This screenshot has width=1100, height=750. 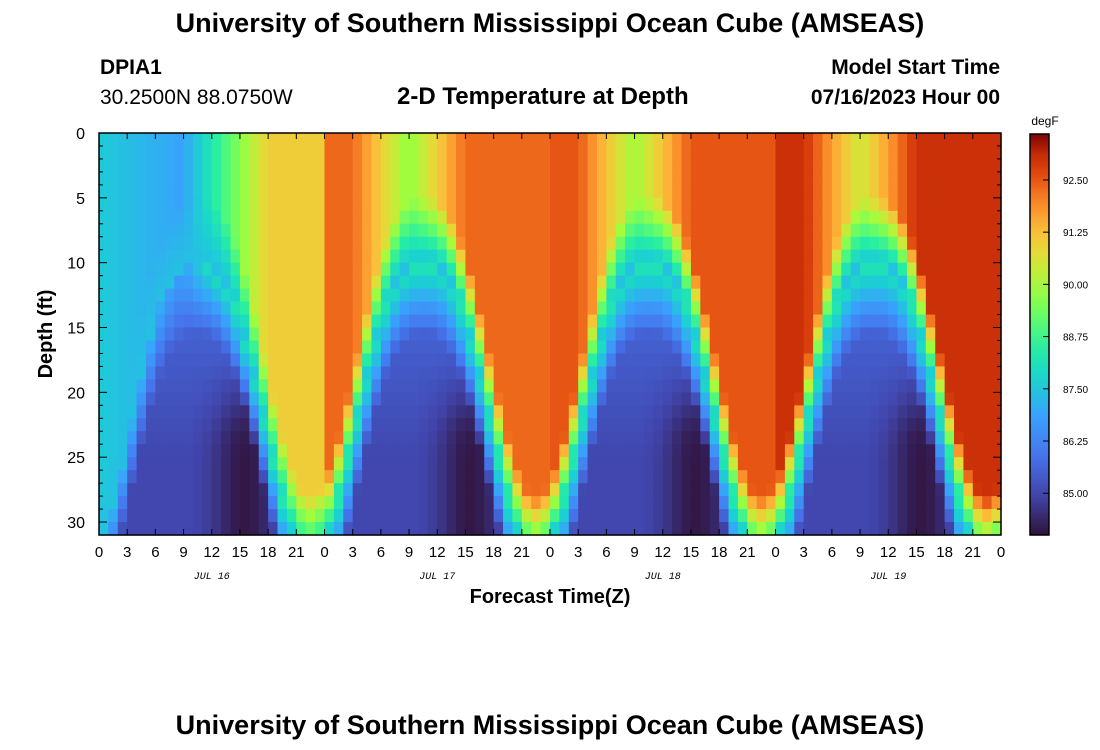 What do you see at coordinates (905, 97) in the screenshot?
I see `model-start-time: 07/16/2023 Hour 00` at bounding box center [905, 97].